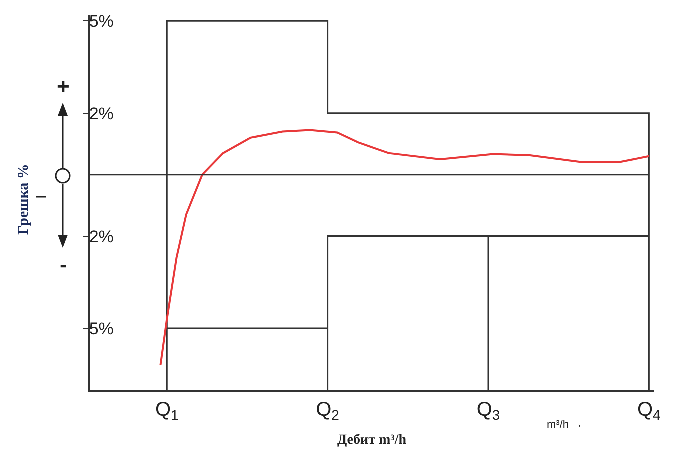 Image resolution: width=674 pixels, height=459 pixels. I want to click on x-tick-label: Q$_{2}$, so click(328, 410).